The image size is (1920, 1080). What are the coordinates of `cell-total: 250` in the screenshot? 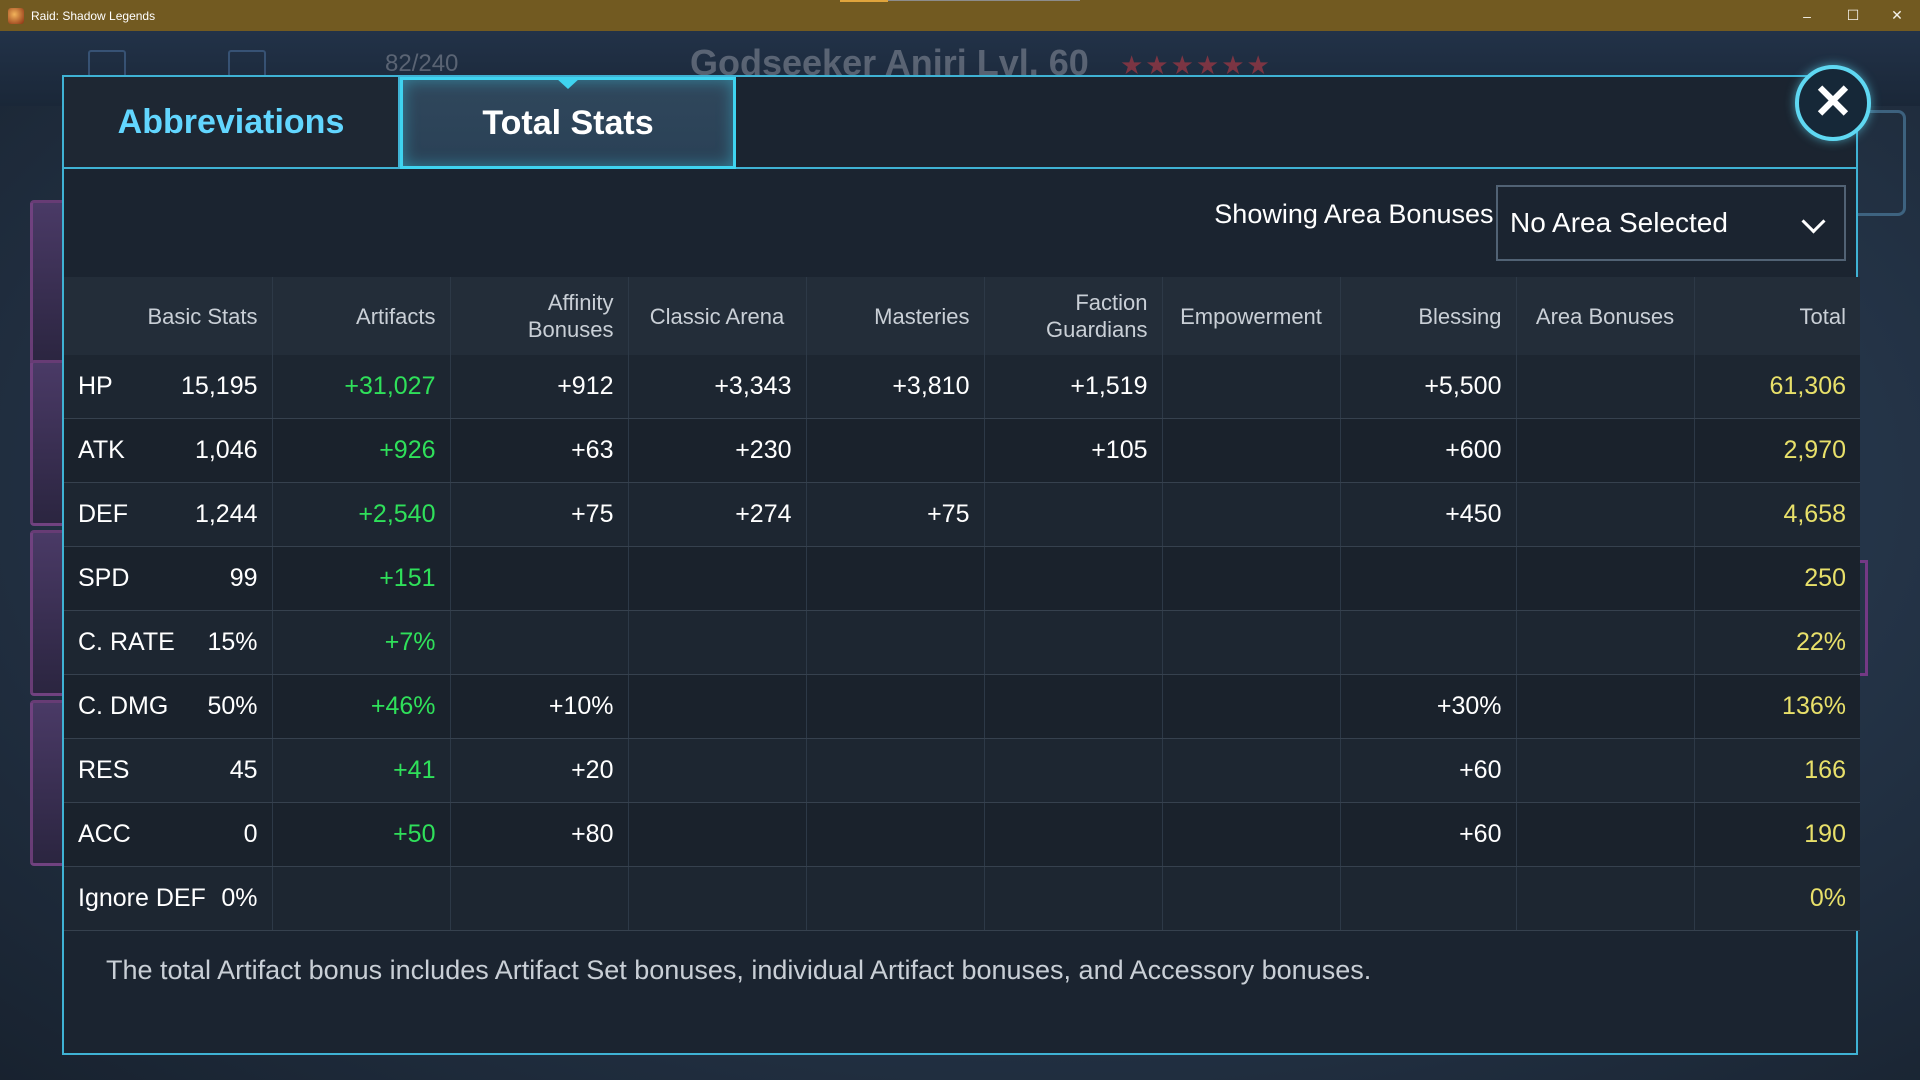 It's located at (1777, 578).